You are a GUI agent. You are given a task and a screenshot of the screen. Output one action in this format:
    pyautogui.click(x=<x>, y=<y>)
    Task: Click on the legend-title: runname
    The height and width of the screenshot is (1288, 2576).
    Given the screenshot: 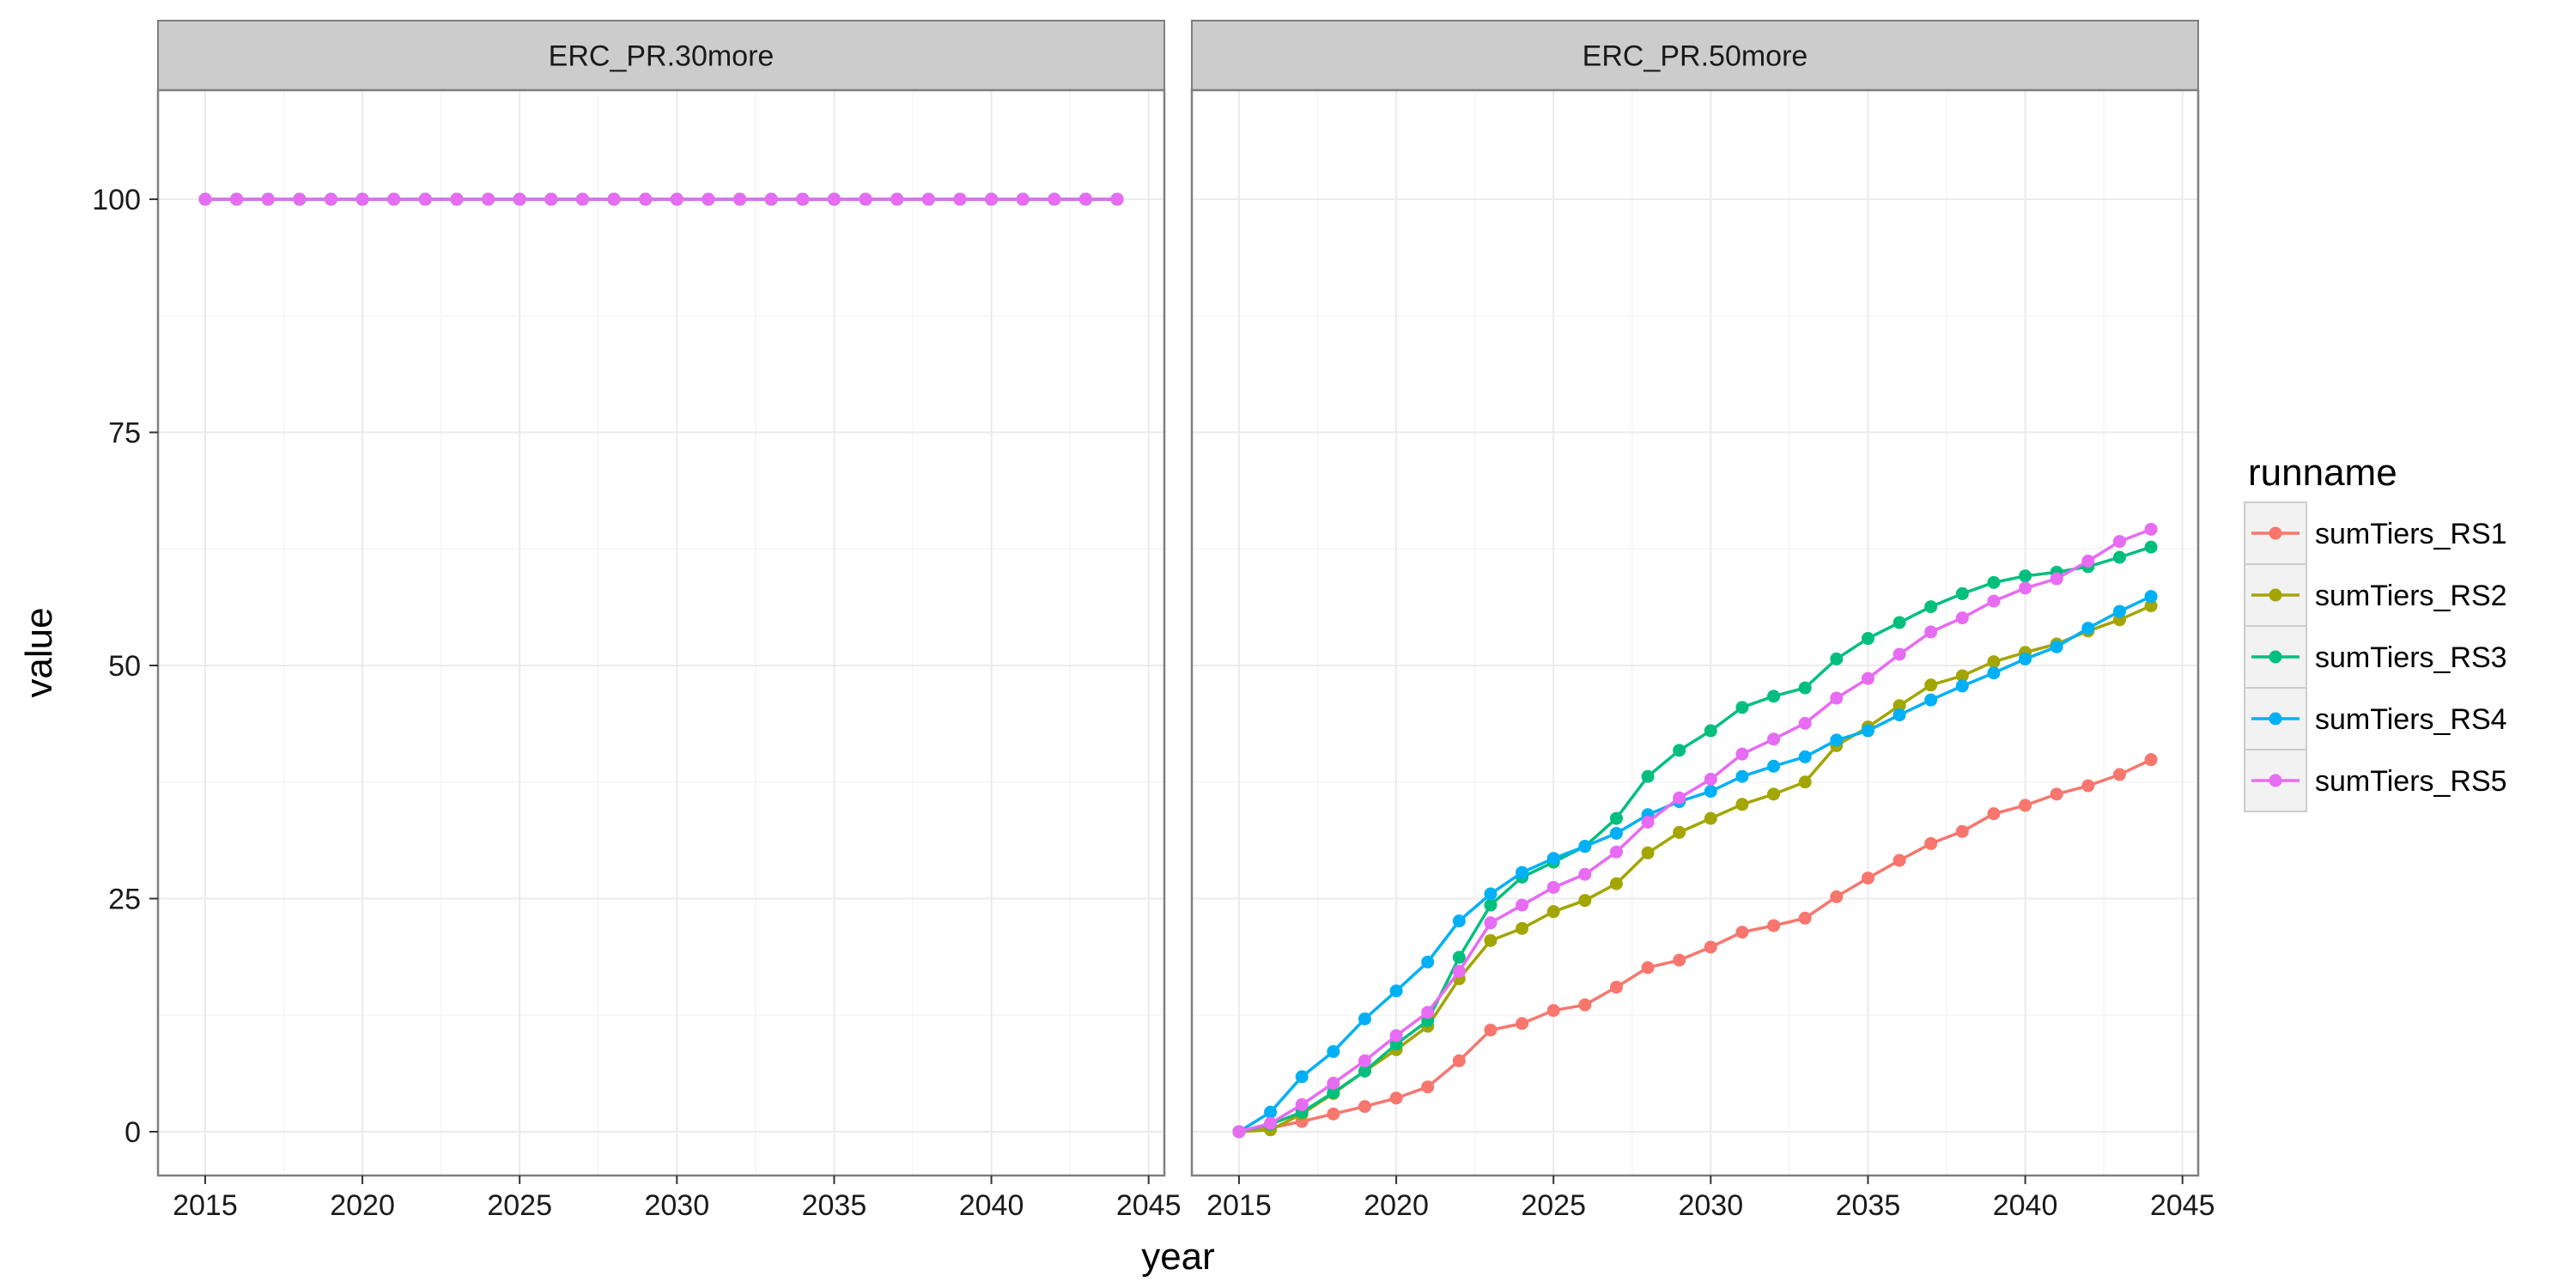 What is the action you would take?
    pyautogui.click(x=2323, y=473)
    